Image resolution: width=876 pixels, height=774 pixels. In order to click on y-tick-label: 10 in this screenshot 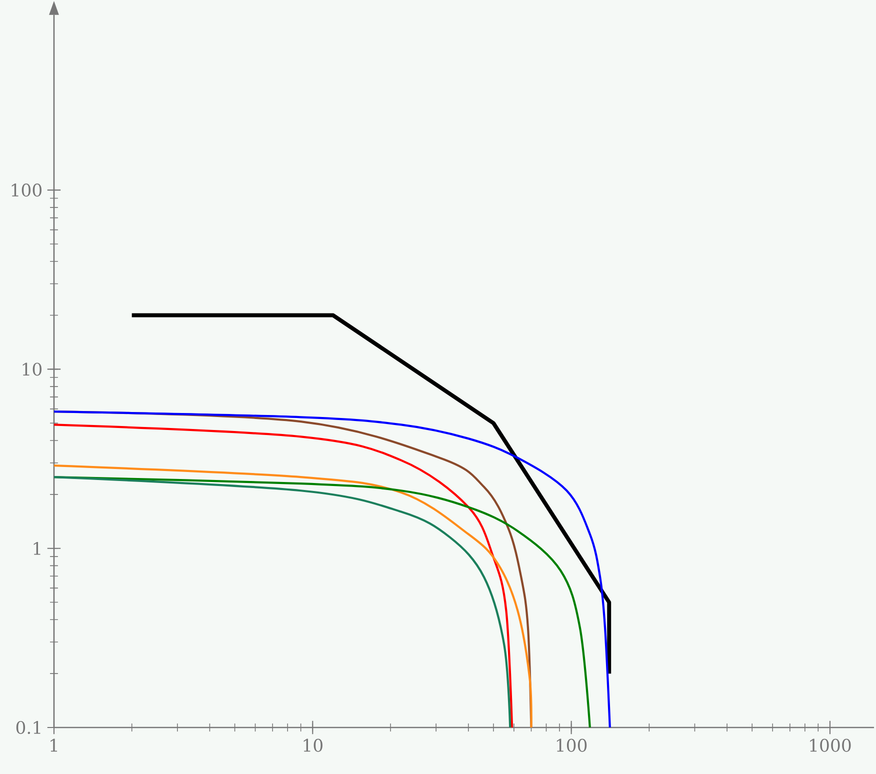, I will do `click(32, 369)`.